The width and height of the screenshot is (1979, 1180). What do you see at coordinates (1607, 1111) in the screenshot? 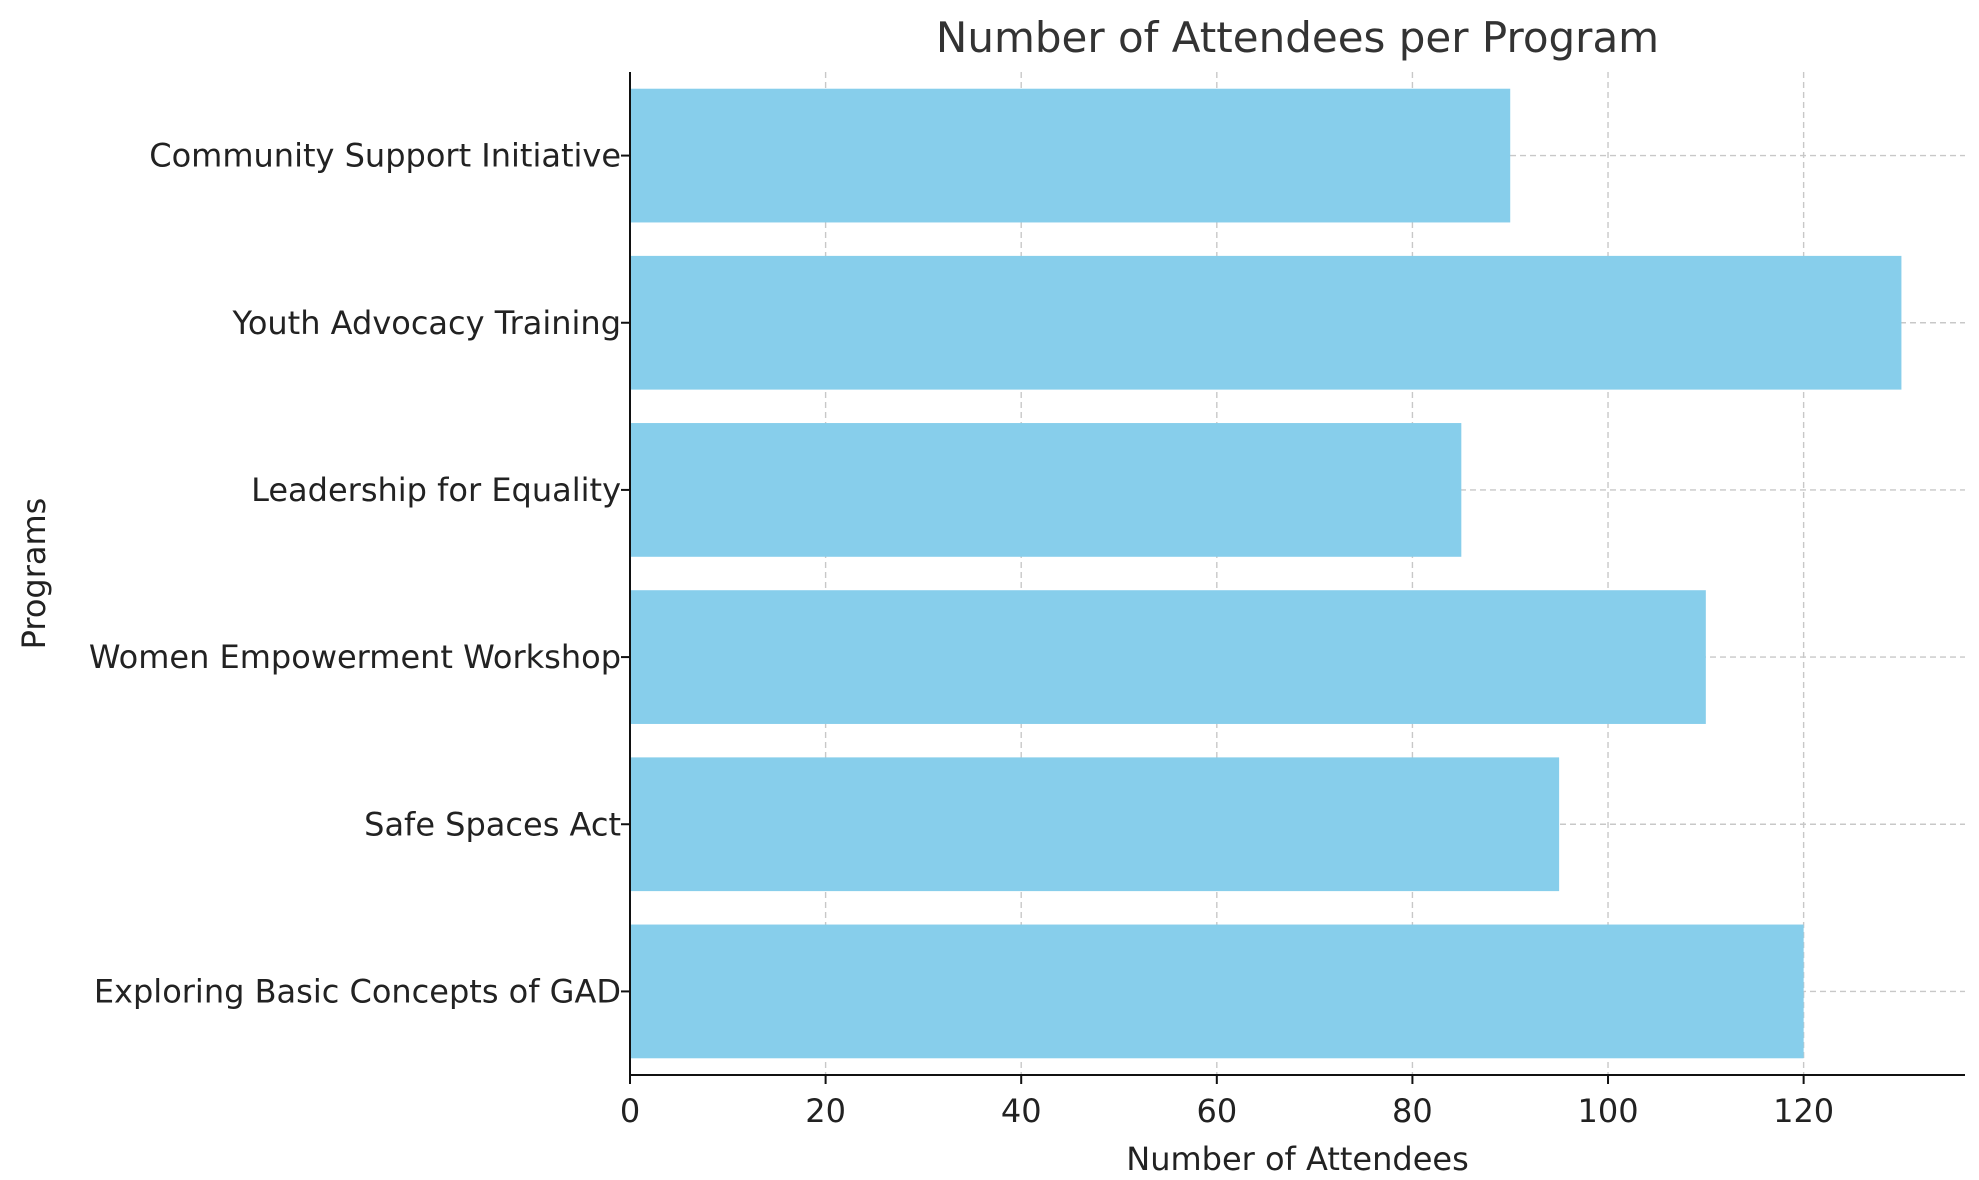
I see `x-tick-label: 100` at bounding box center [1607, 1111].